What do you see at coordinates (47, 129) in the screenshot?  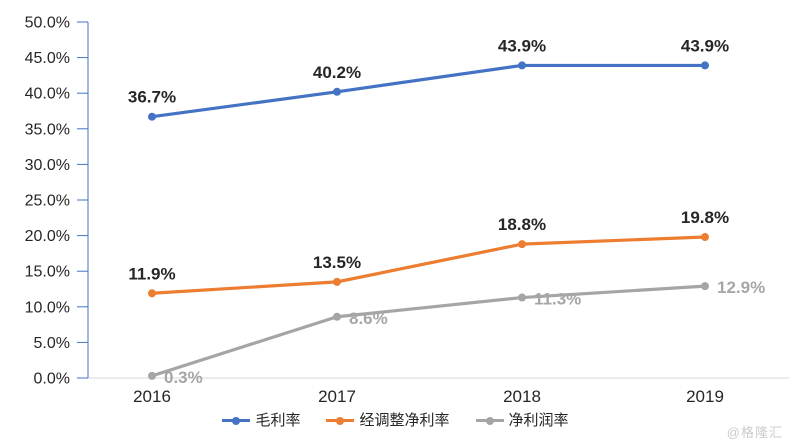 I see `y-axis-tick-label: 35.0%` at bounding box center [47, 129].